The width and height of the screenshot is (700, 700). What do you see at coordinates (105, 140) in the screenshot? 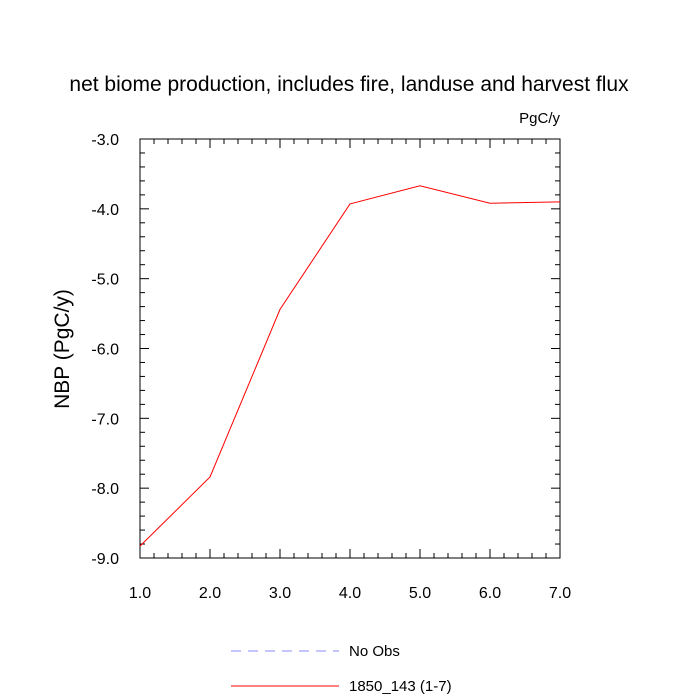
I see `y-tick-label: -3.0` at bounding box center [105, 140].